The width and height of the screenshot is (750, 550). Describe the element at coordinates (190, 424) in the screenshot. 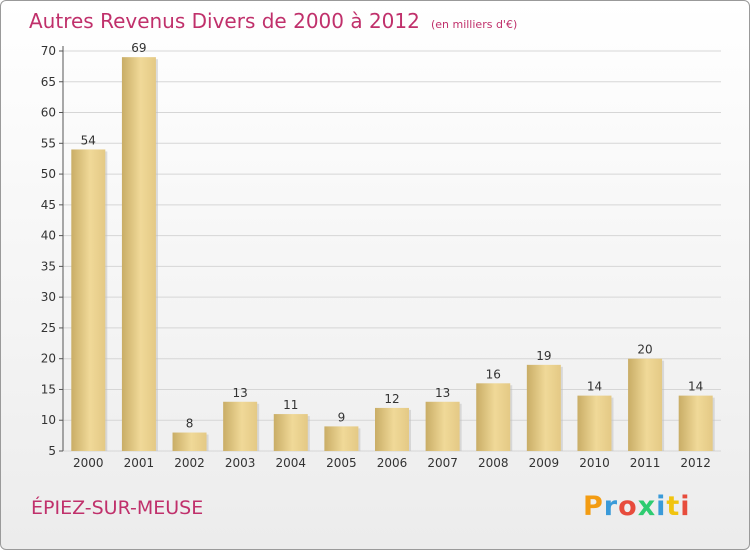

I see `data-label-2002: 8` at that location.